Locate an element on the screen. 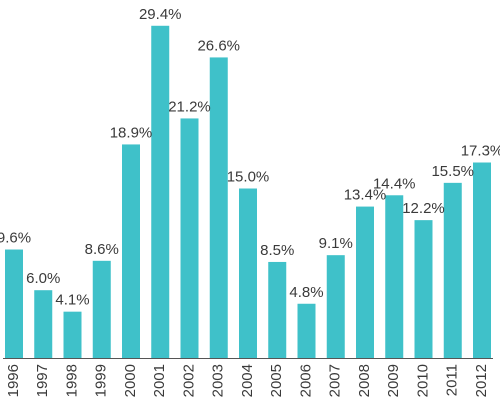 This screenshot has height=409, width=500. x-tick-label-2009: 2009 is located at coordinates (393, 380).